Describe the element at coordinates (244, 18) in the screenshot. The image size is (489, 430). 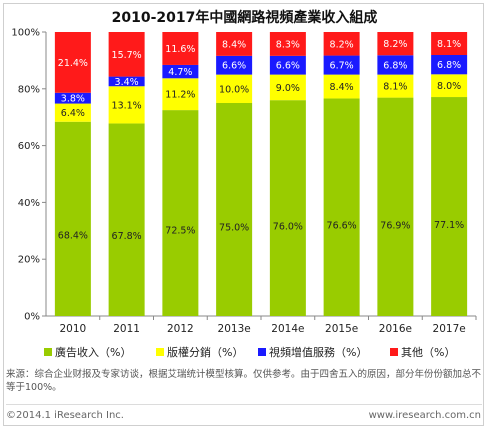
I see `chart-title: 2010-2017年中國網路視頻產業收入組成` at that location.